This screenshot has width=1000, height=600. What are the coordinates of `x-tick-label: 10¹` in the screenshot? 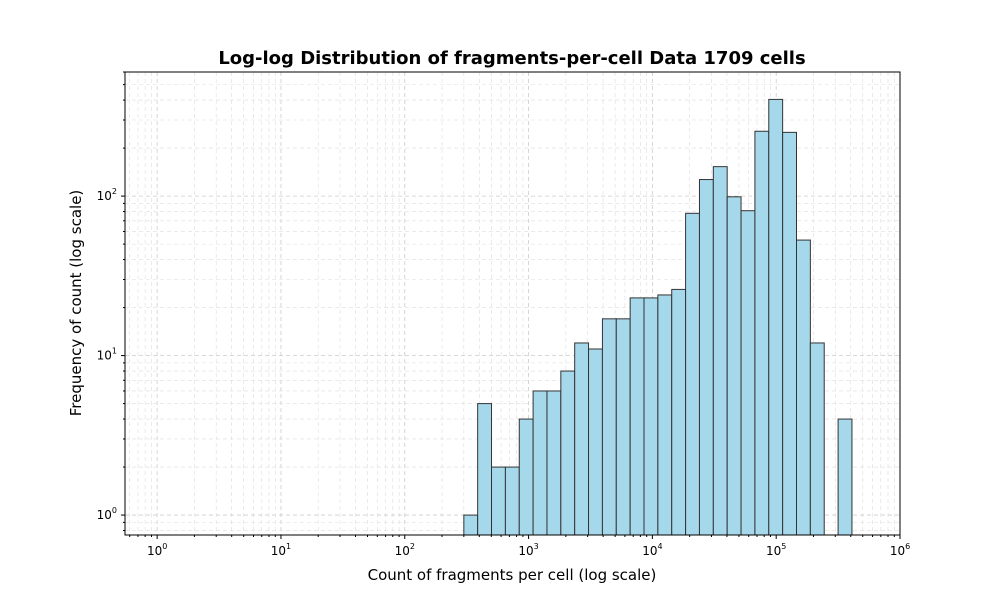 It's located at (281, 550).